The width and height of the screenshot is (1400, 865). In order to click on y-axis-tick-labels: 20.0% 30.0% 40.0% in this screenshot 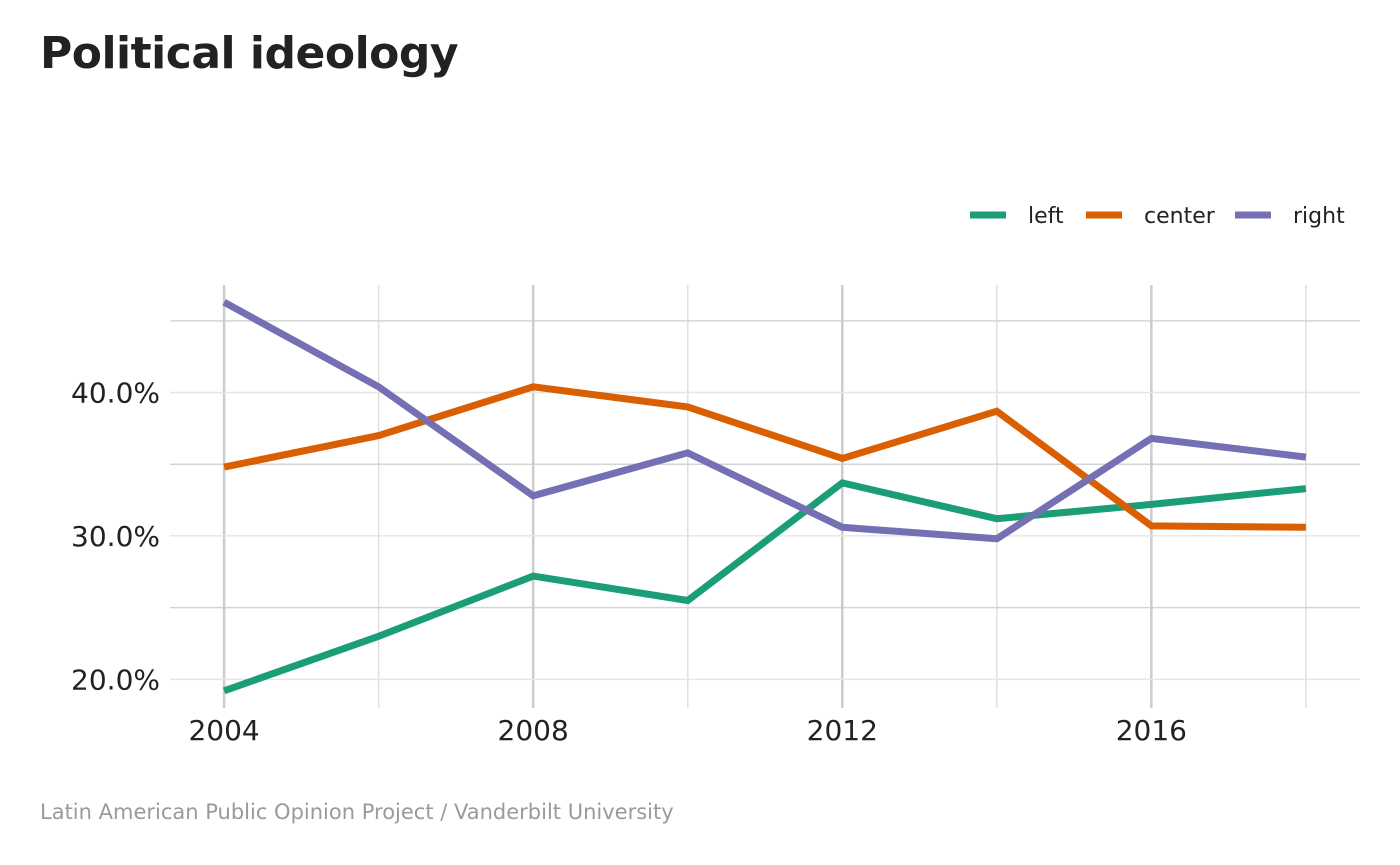, I will do `click(115, 537)`.